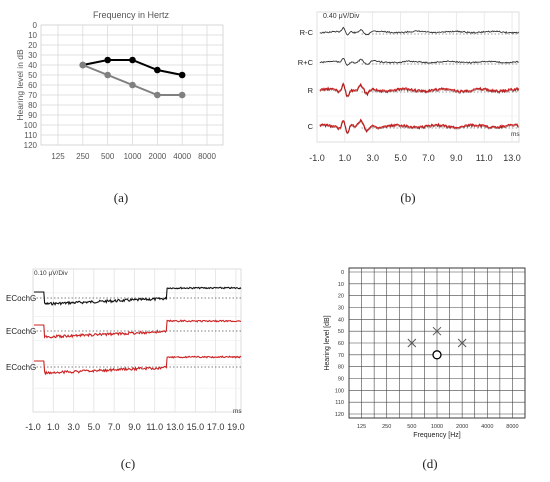 This screenshot has height=482, width=550. I want to click on chart-title: Frequency in Hertz, so click(131, 15).